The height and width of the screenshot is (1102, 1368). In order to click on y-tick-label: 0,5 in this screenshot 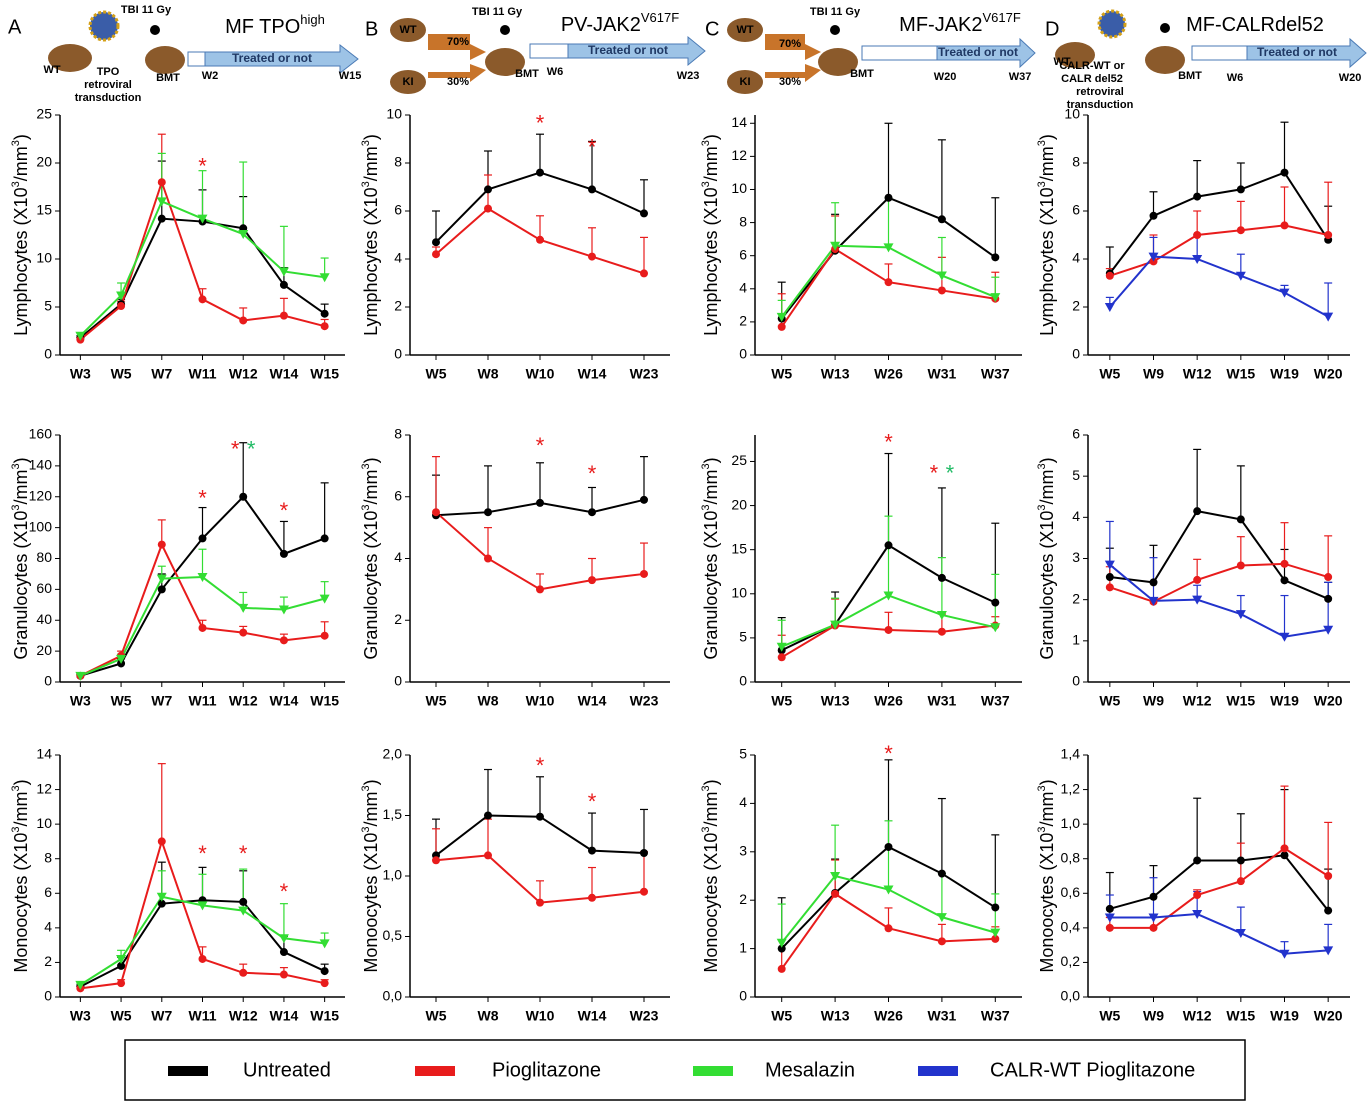, I will do `click(393, 935)`.